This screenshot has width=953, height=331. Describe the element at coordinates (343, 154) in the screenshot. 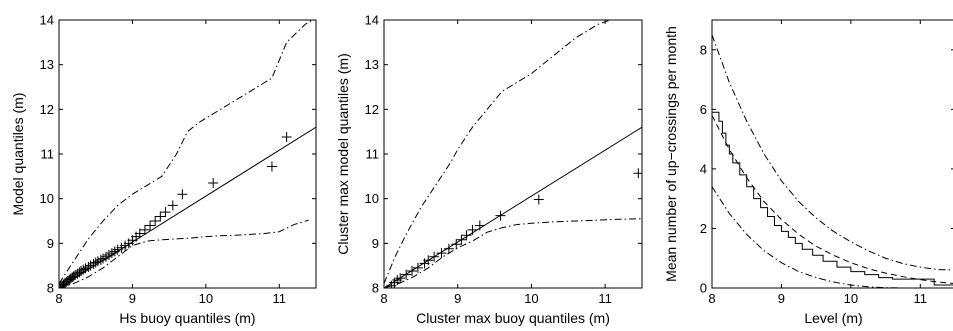

I see `y-axis-label: Cluster max model quantiles (m)` at that location.